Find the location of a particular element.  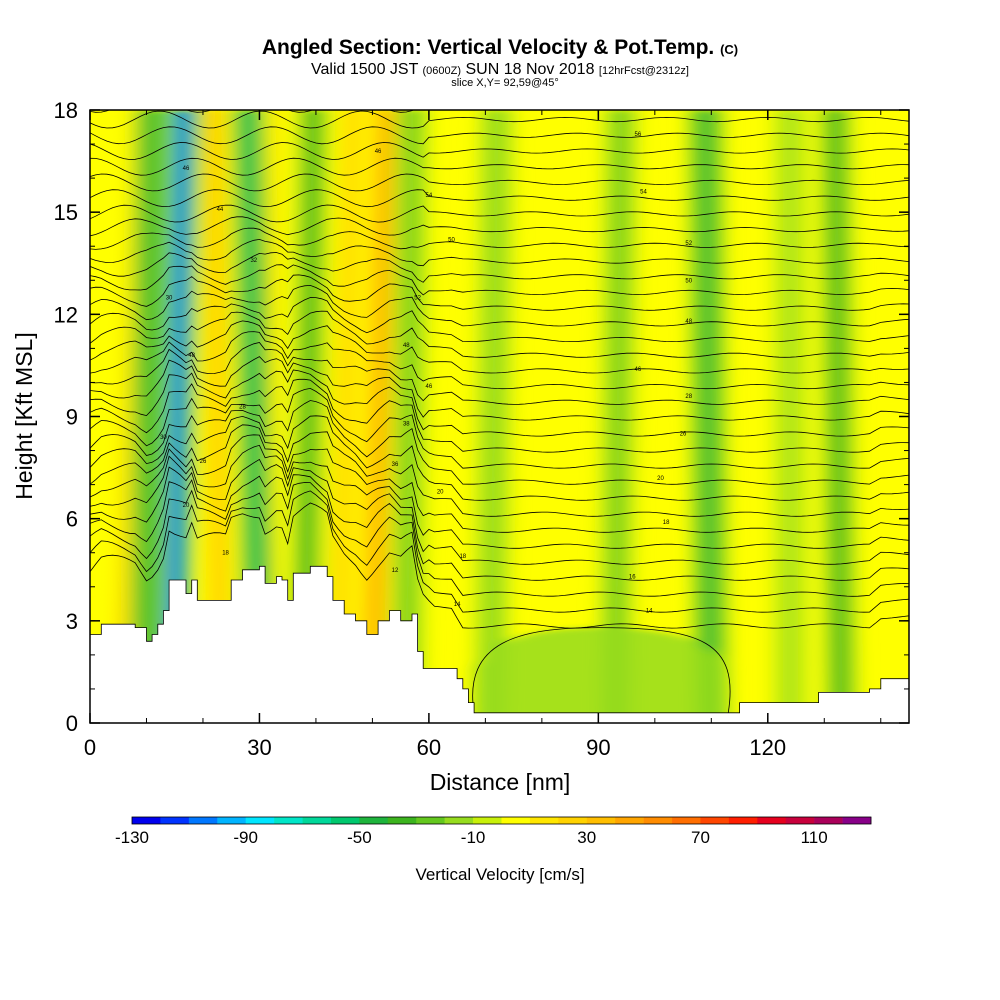

forecast-info: [12hrFcst@2312z] is located at coordinates (643, 71).